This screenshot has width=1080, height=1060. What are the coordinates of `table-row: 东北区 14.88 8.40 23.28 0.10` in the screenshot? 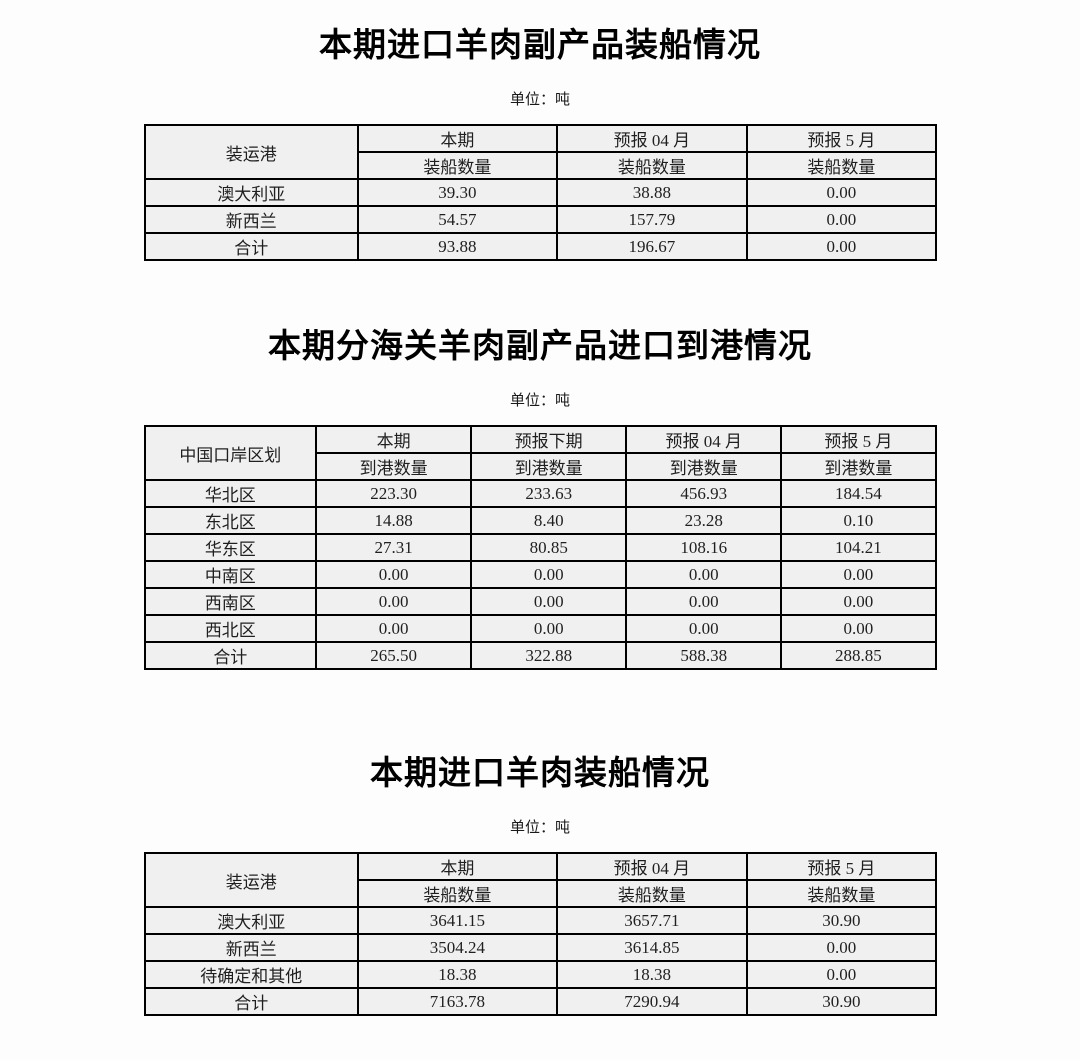 It's located at (540, 520).